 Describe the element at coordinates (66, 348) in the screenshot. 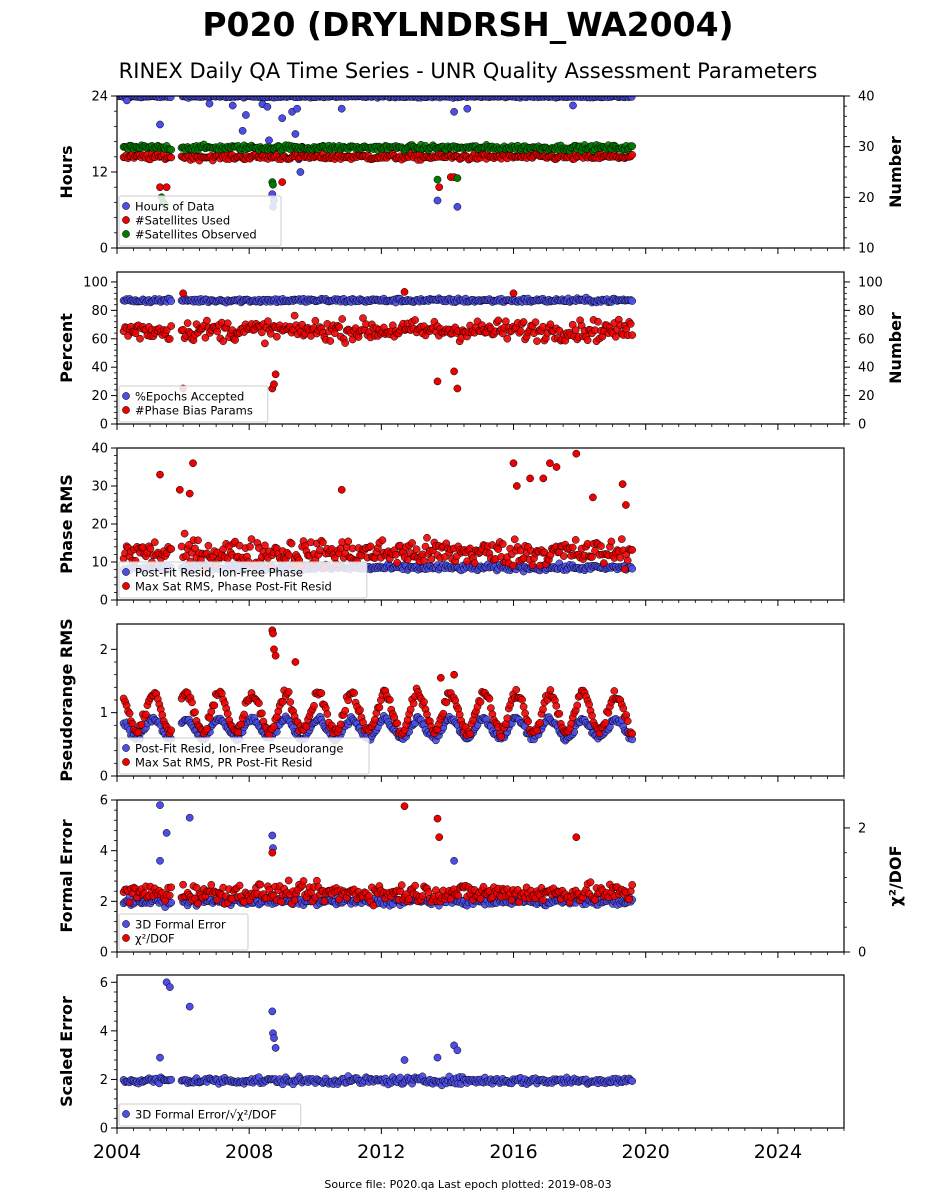

I see `y-axis-label: Percent` at that location.